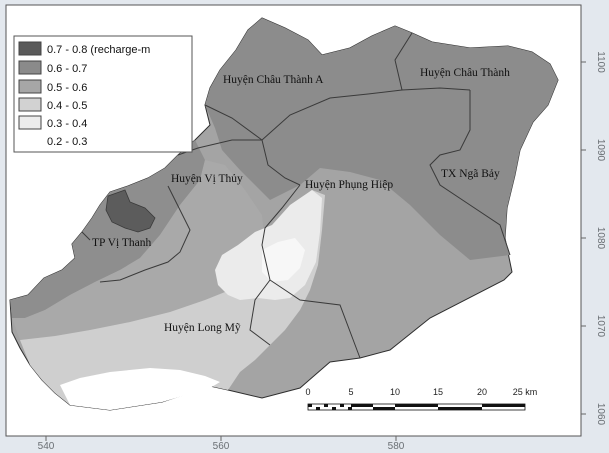  Describe the element at coordinates (307, 392) in the screenshot. I see `scale-label: 0` at that location.